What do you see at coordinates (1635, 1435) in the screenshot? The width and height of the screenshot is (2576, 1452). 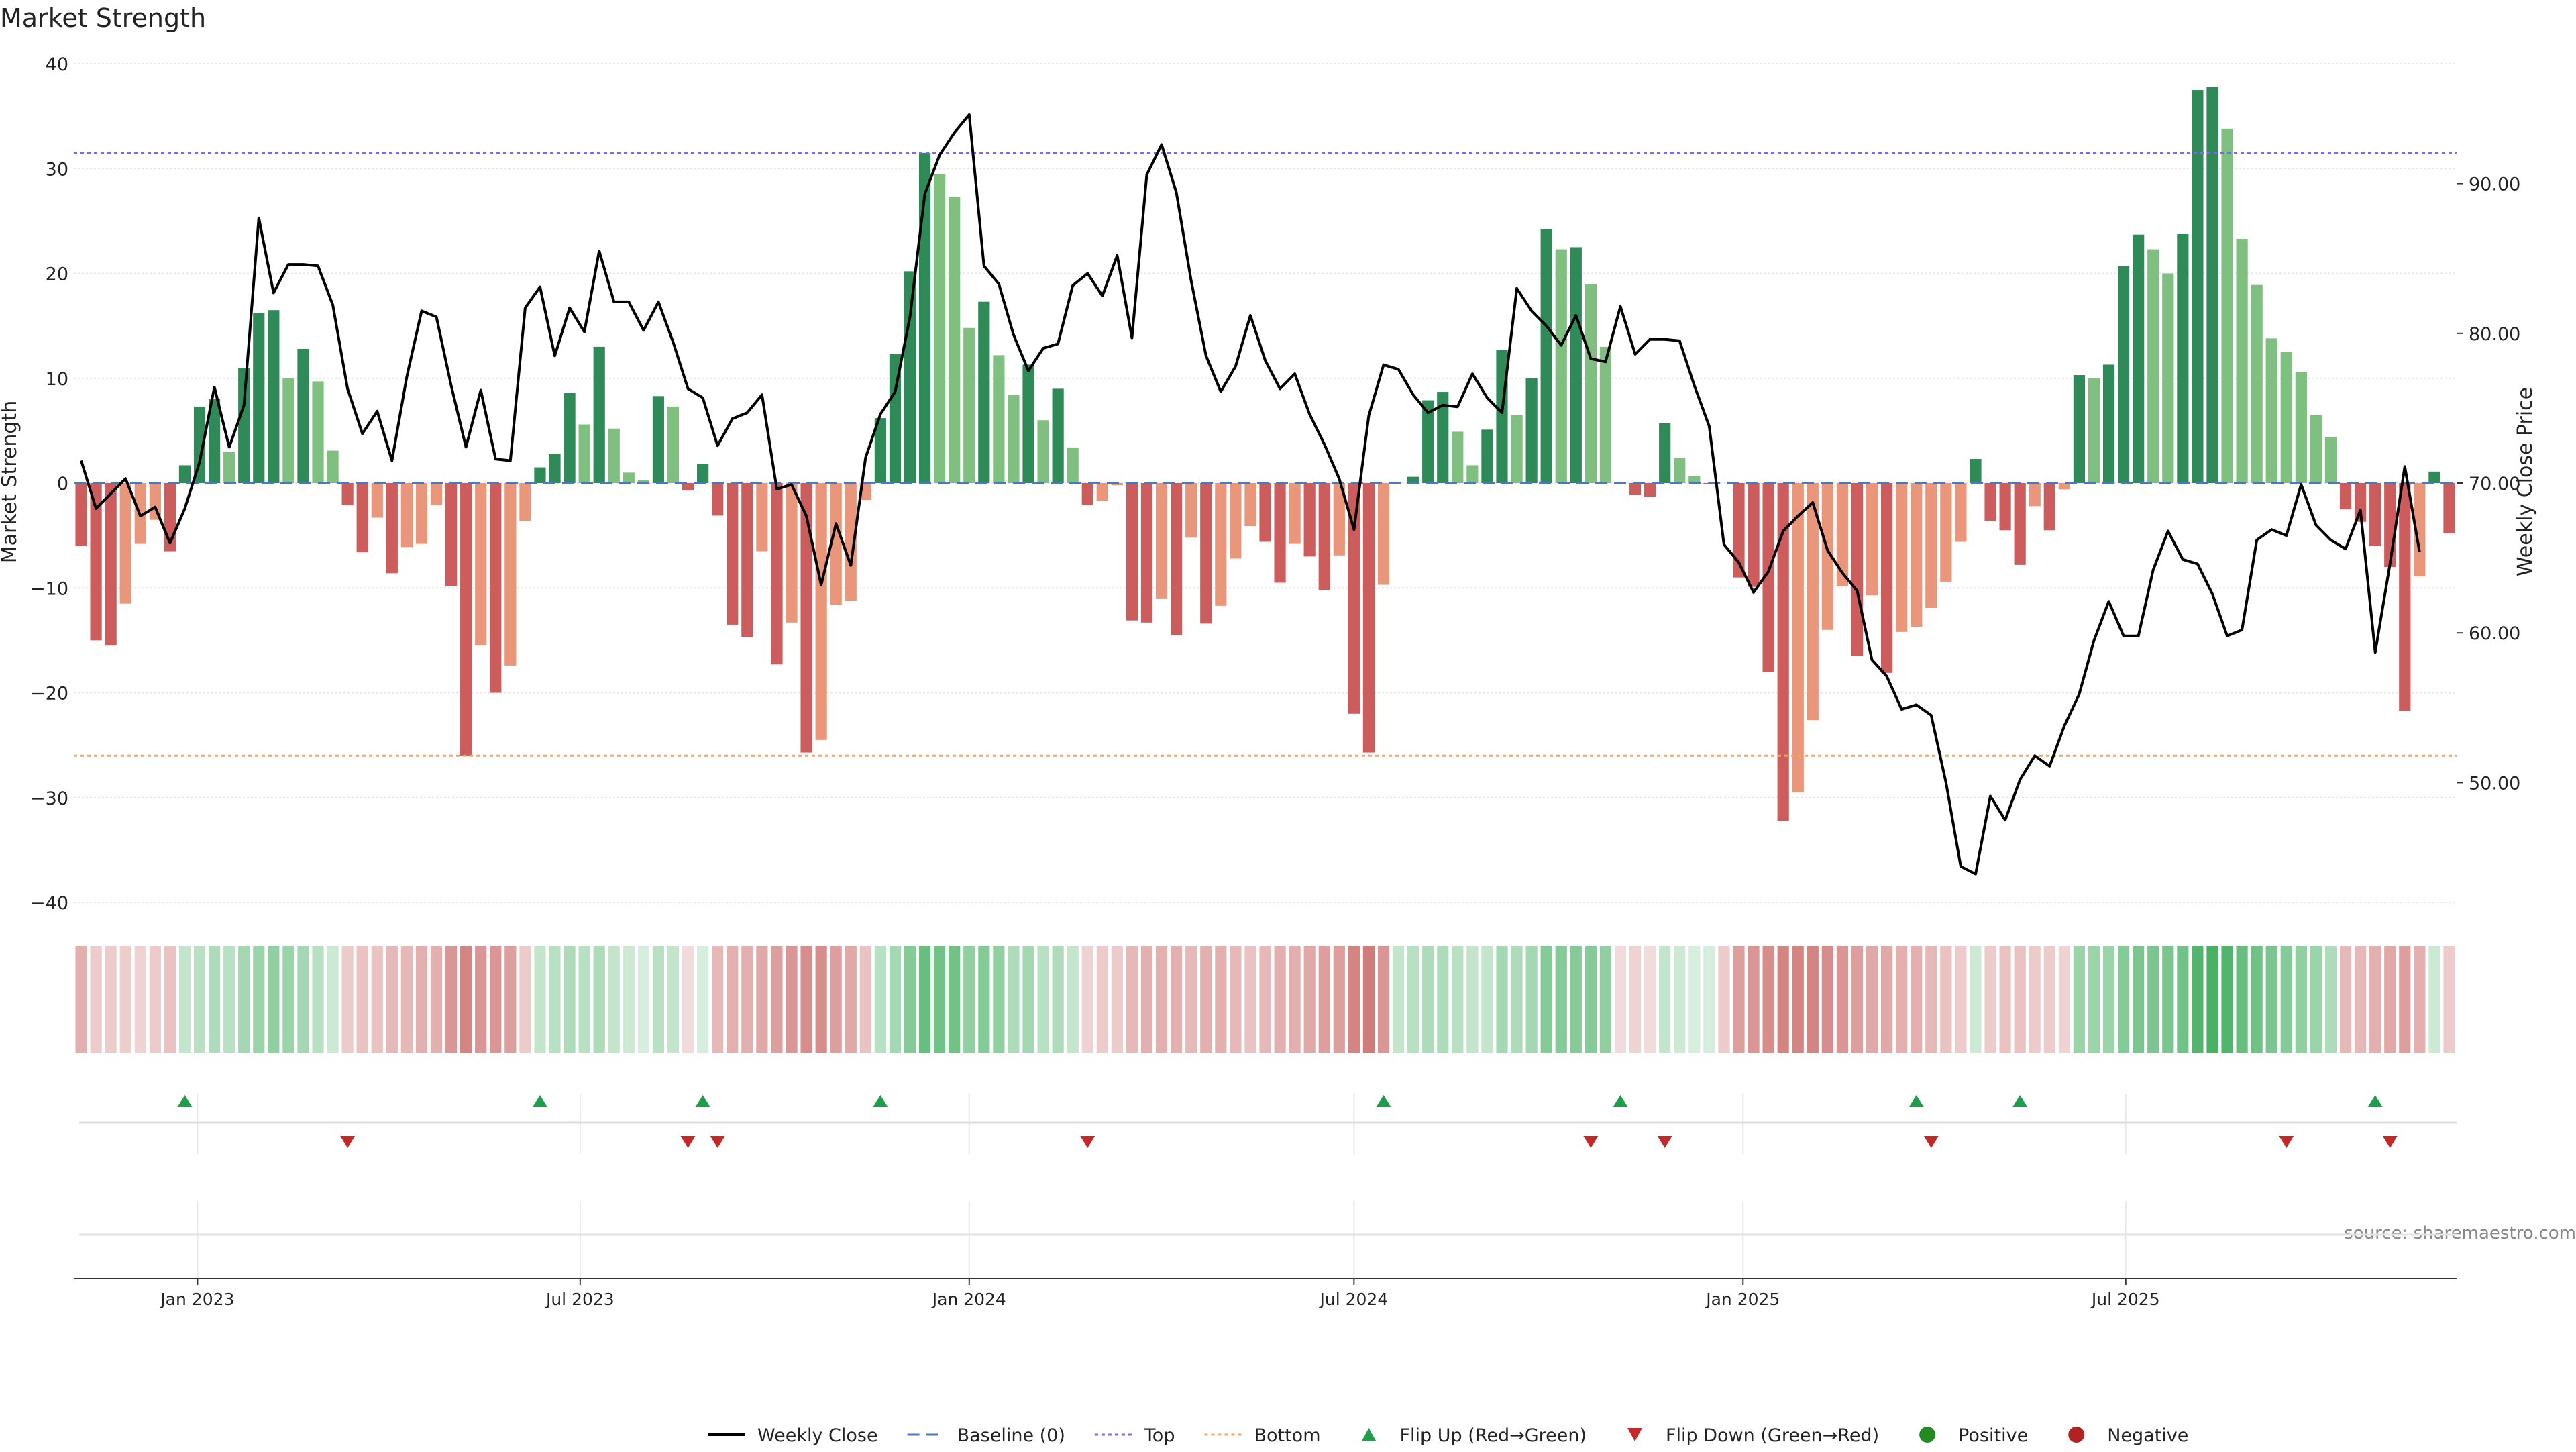 I see `triangle-down-icon` at bounding box center [1635, 1435].